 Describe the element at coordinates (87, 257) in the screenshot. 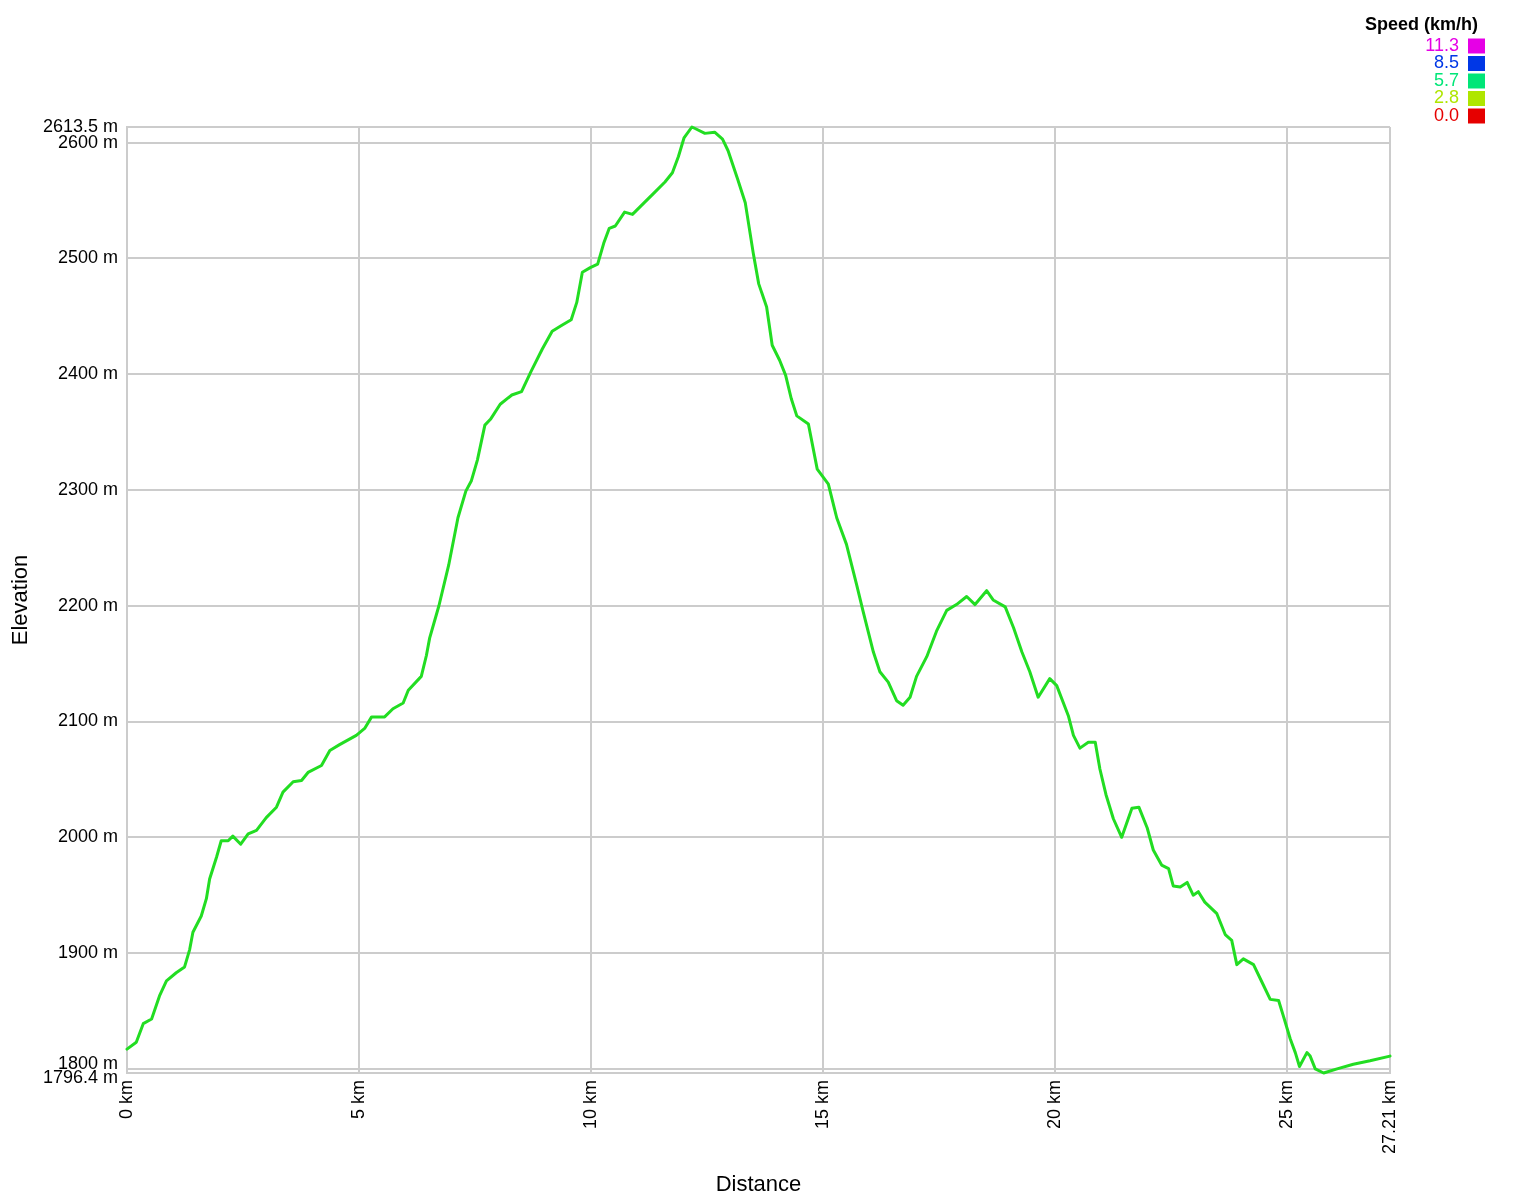

I see `y-tick-label: 2500 m` at that location.